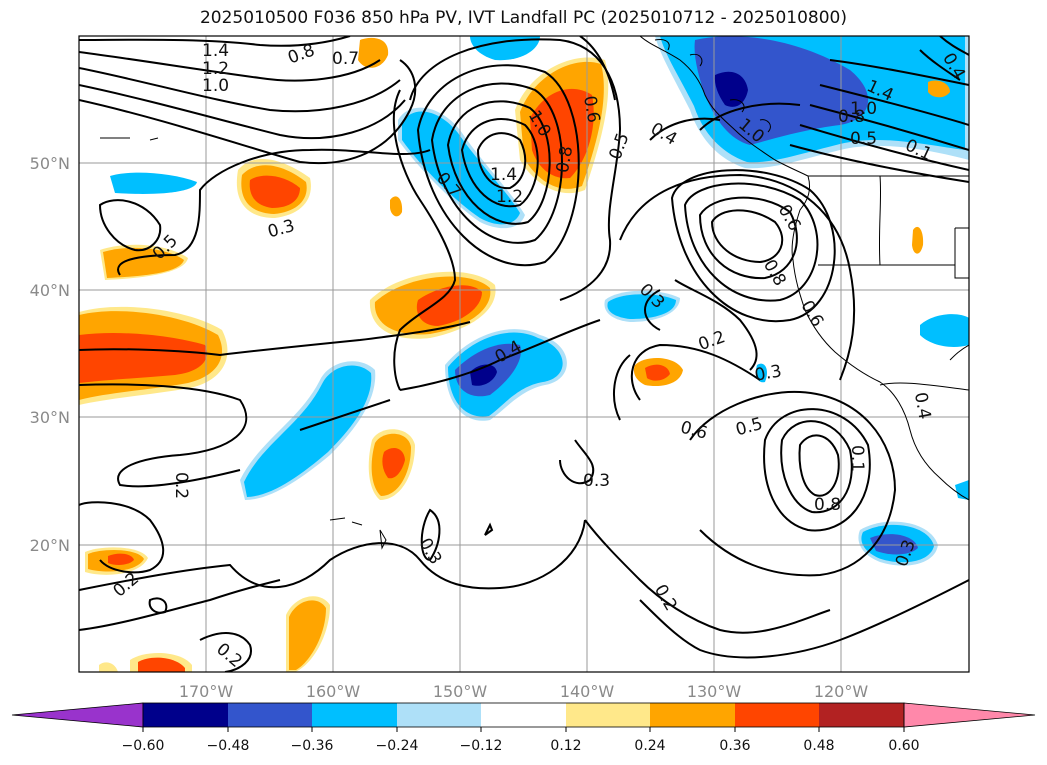 The height and width of the screenshot is (765, 1047). I want to click on colorbar-outline, so click(523, 715).